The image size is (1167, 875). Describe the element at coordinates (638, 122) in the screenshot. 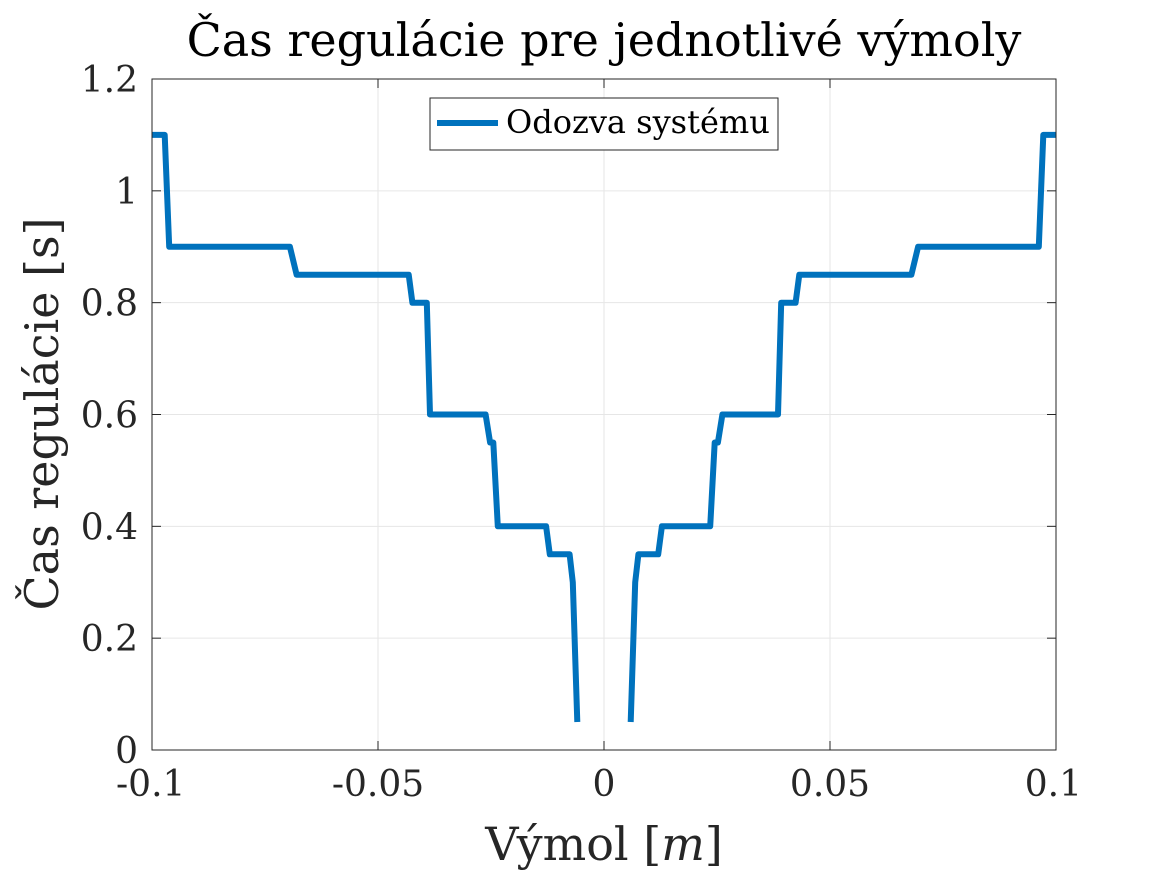

I see `legend-label: Odozva systému` at that location.